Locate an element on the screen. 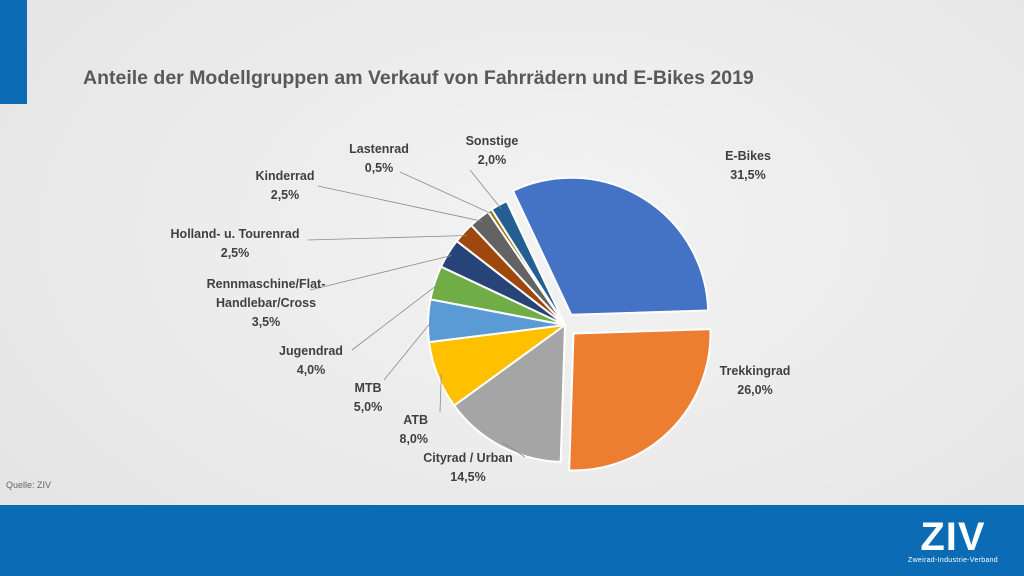  slice-category-label: Sonstige is located at coordinates (492, 141).